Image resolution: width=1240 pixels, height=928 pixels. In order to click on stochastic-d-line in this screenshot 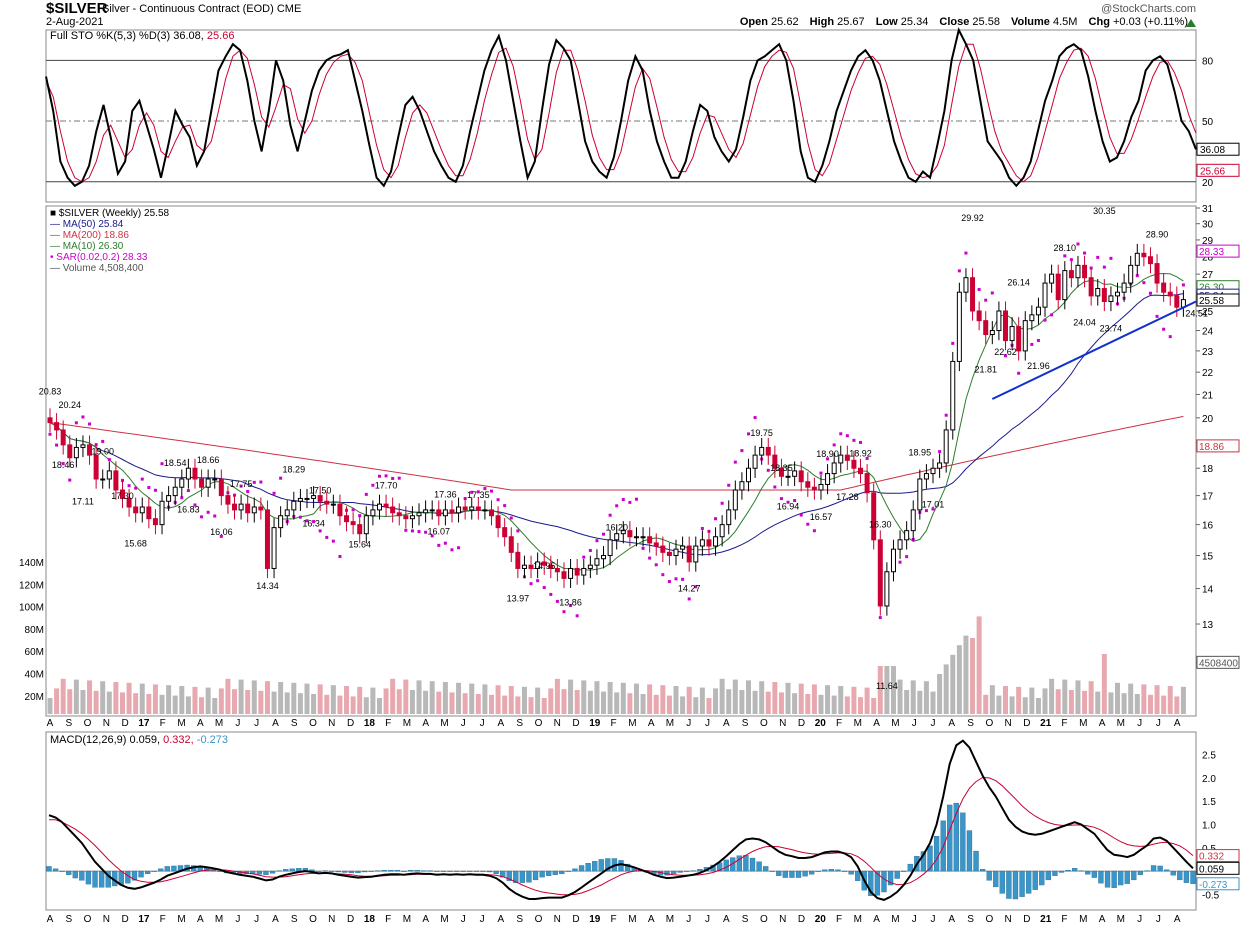, I will do `click(621, 113)`.